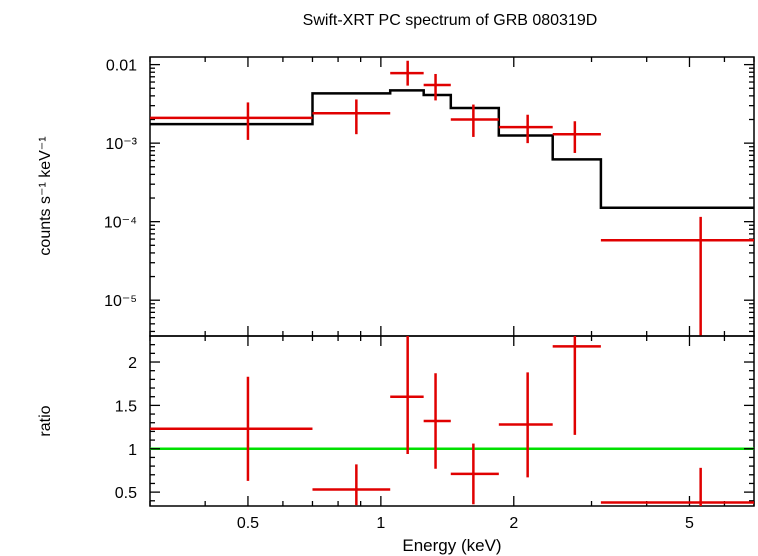  I want to click on ratio-y-axis-label: ratio, so click(45, 420).